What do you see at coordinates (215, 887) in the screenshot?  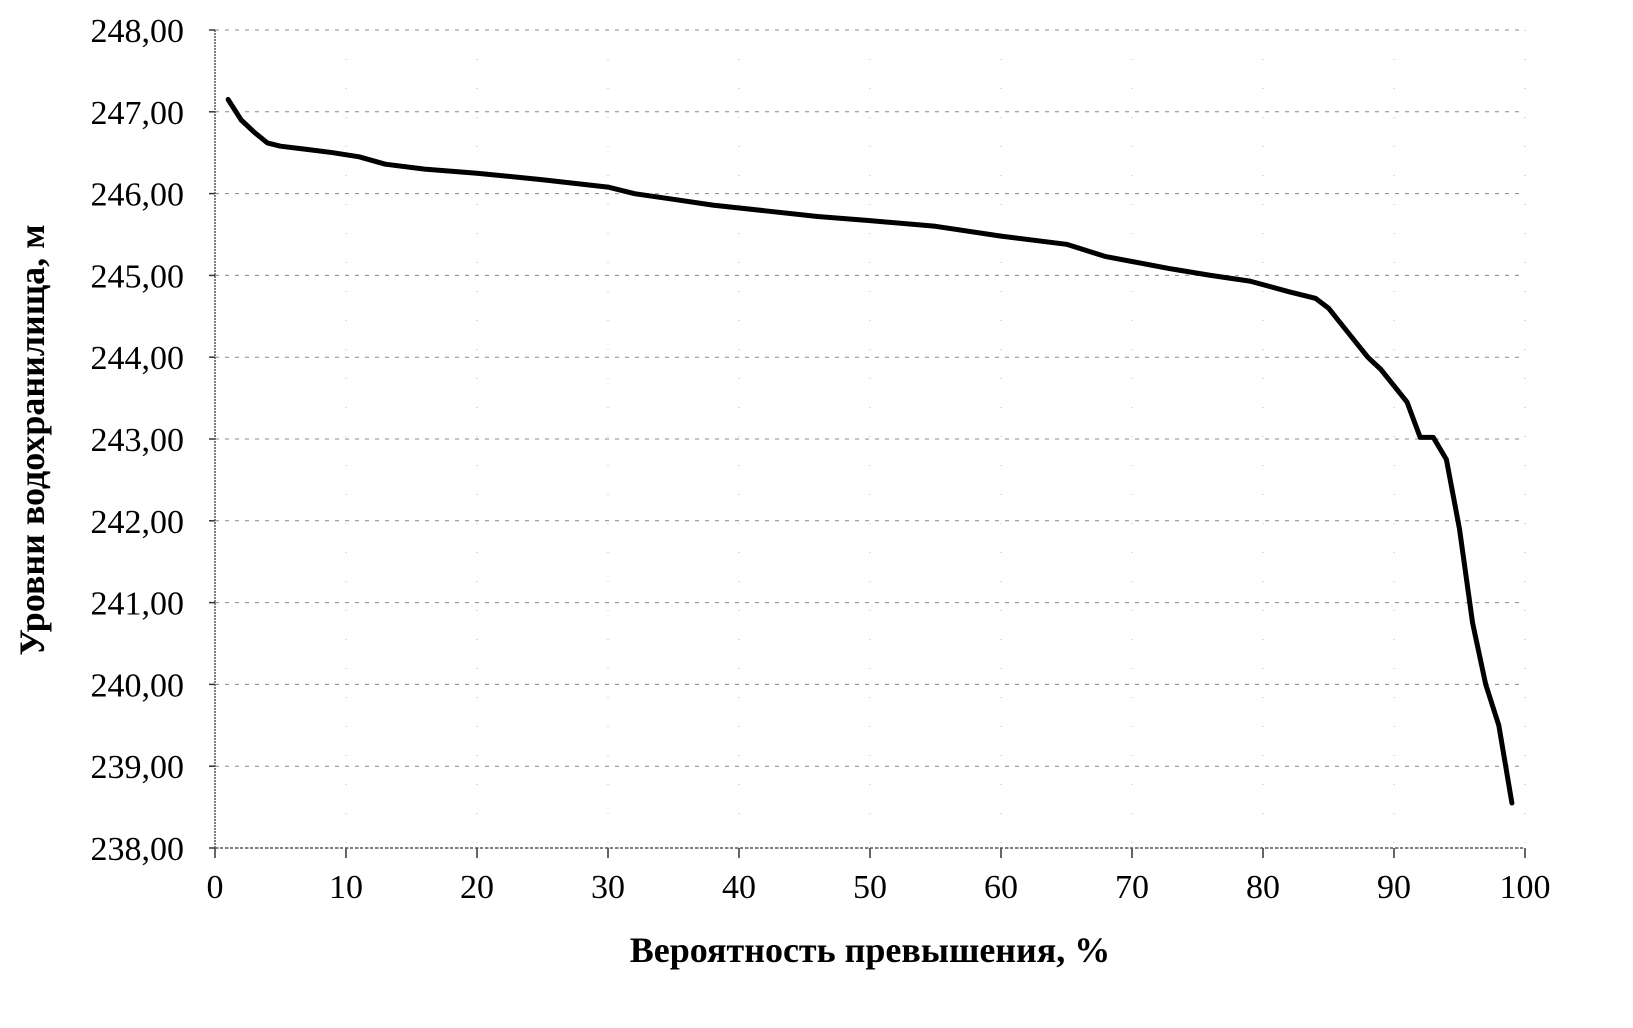 I see `x-tick-label: 0` at bounding box center [215, 887].